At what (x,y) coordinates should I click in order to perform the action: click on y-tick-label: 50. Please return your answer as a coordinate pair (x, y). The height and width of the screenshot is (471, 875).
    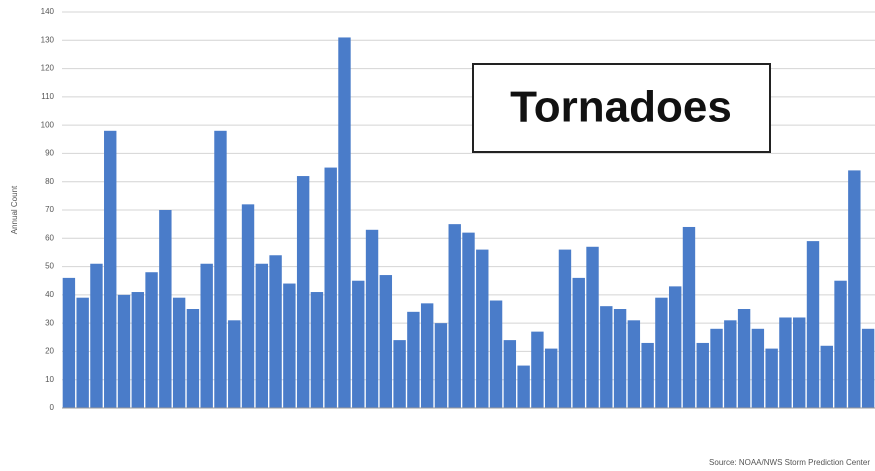
    Looking at the image, I should click on (49, 266).